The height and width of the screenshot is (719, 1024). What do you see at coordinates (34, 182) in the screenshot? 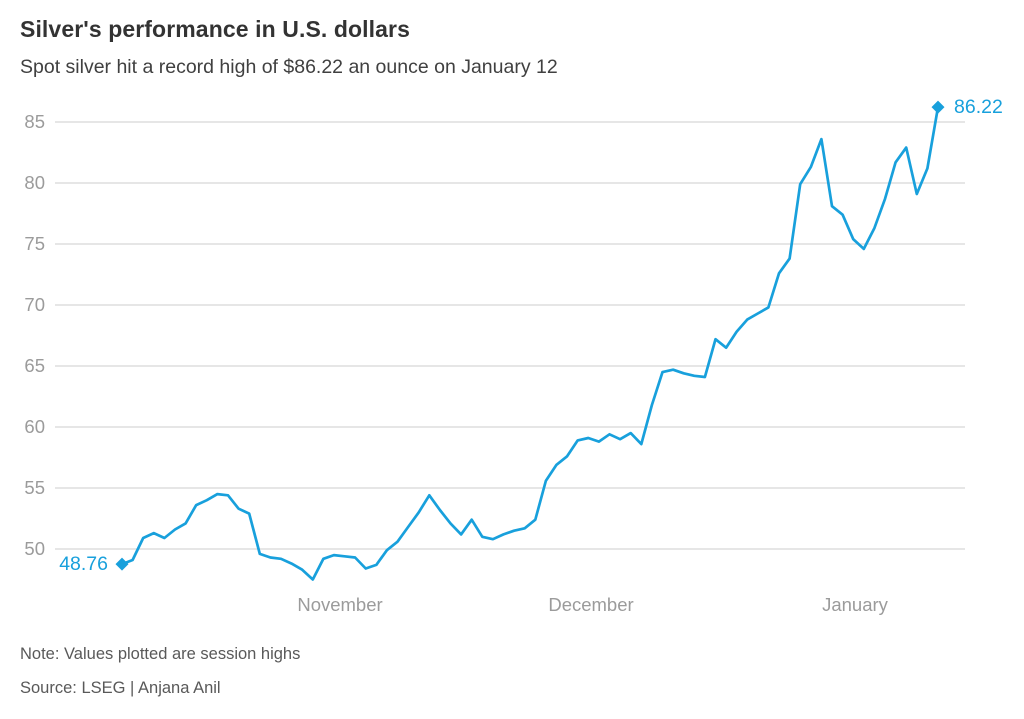
I see `y-tick-label: 80` at bounding box center [34, 182].